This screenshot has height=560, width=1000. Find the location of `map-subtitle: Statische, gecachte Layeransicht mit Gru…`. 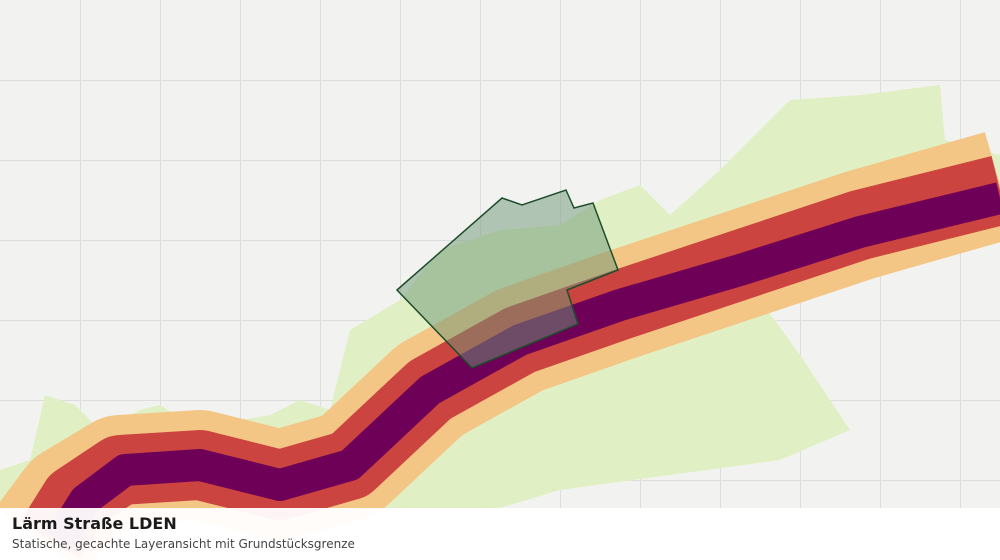

map-subtitle: Statische, gecachte Layeransicht mit Gru… is located at coordinates (183, 544).